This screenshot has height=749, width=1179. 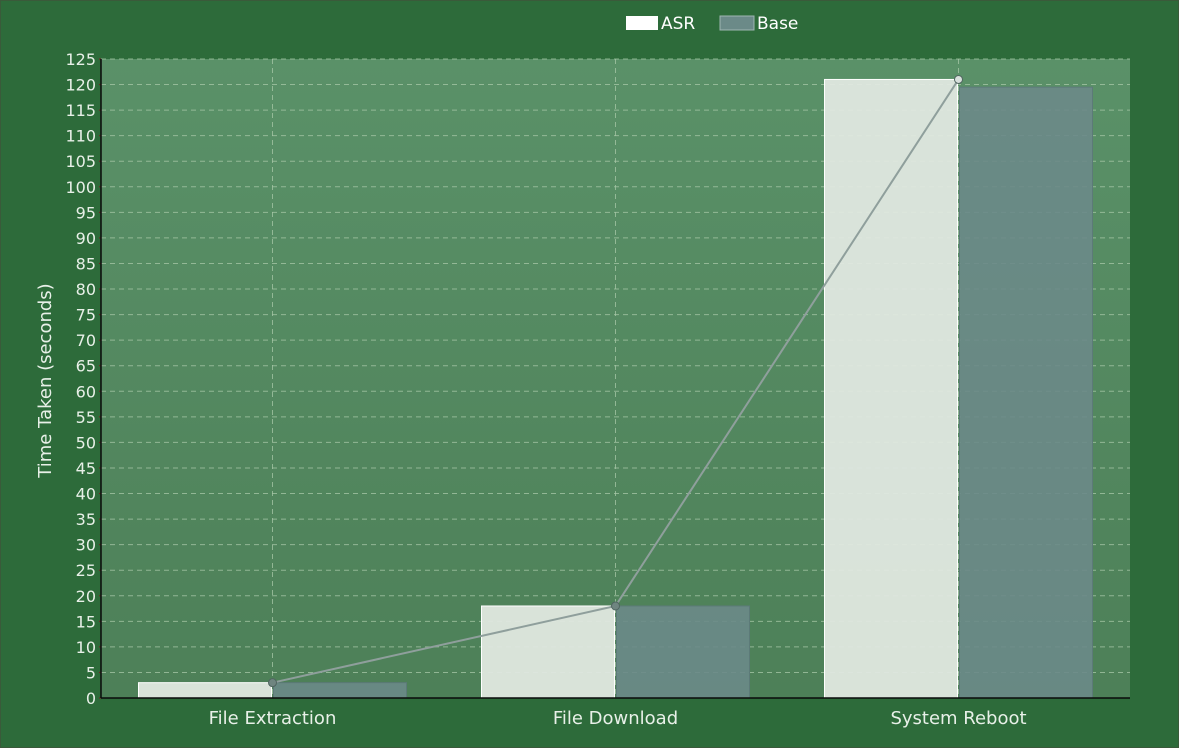 What do you see at coordinates (86, 596) in the screenshot?
I see `y-tick-label: 20` at bounding box center [86, 596].